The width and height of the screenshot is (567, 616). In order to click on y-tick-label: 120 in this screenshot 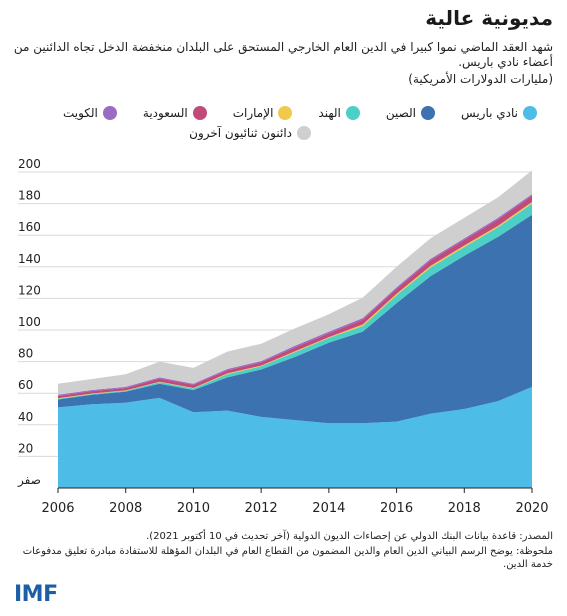, I will do `click(29, 290)`.